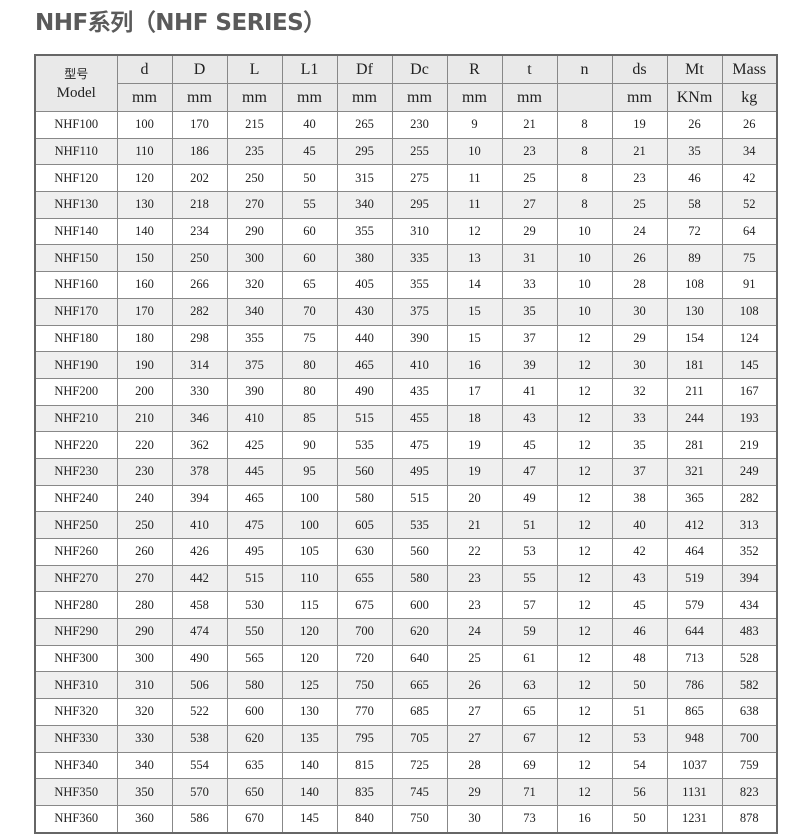 The image size is (806, 839). Describe the element at coordinates (694, 712) in the screenshot. I see `value-cell: 865` at that location.